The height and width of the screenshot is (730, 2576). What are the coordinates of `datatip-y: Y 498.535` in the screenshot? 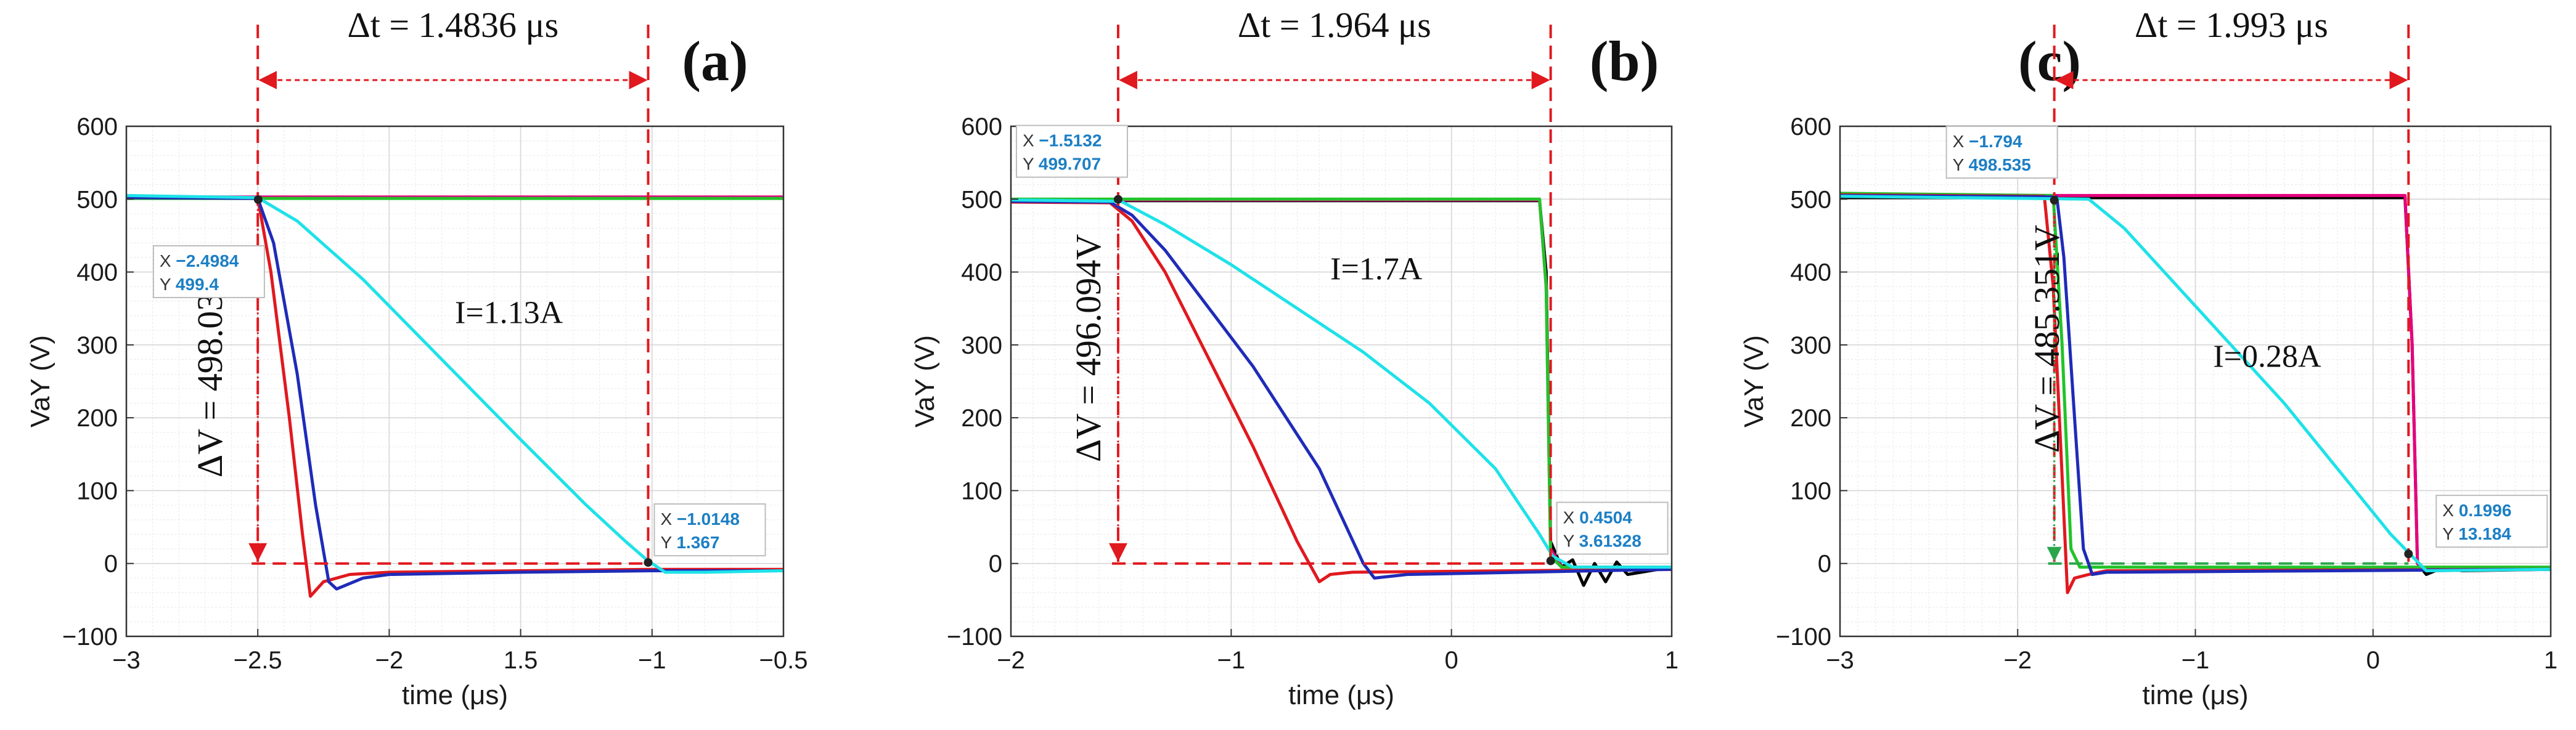 It's located at (1992, 164).